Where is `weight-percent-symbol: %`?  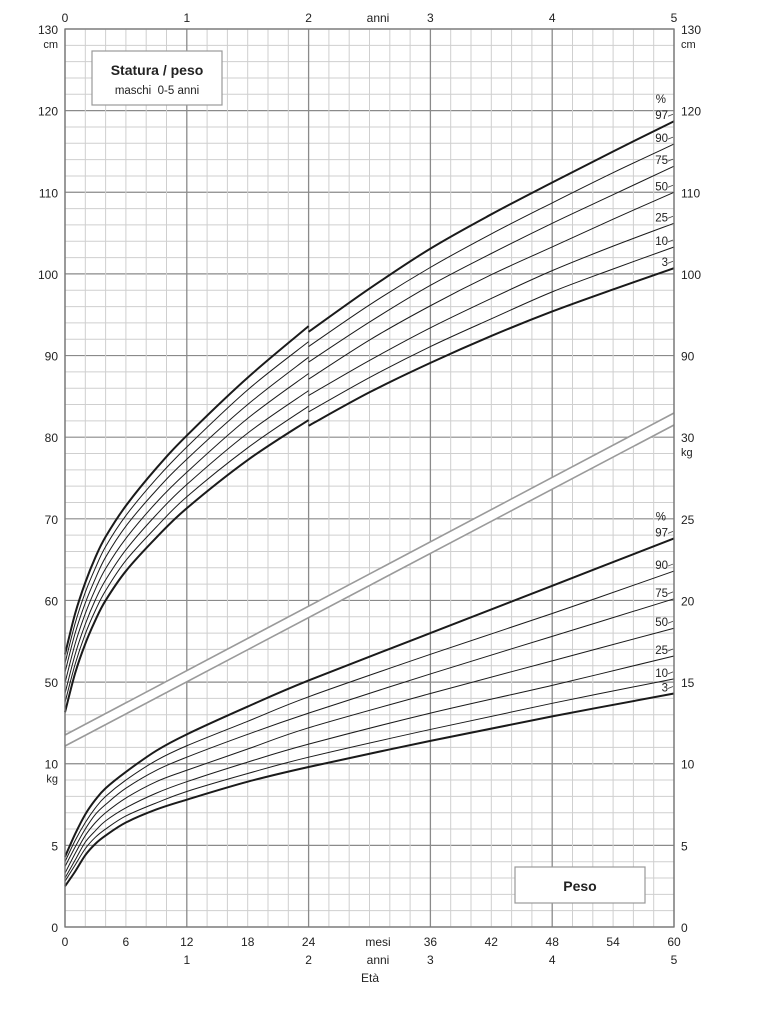 weight-percent-symbol: % is located at coordinates (661, 517).